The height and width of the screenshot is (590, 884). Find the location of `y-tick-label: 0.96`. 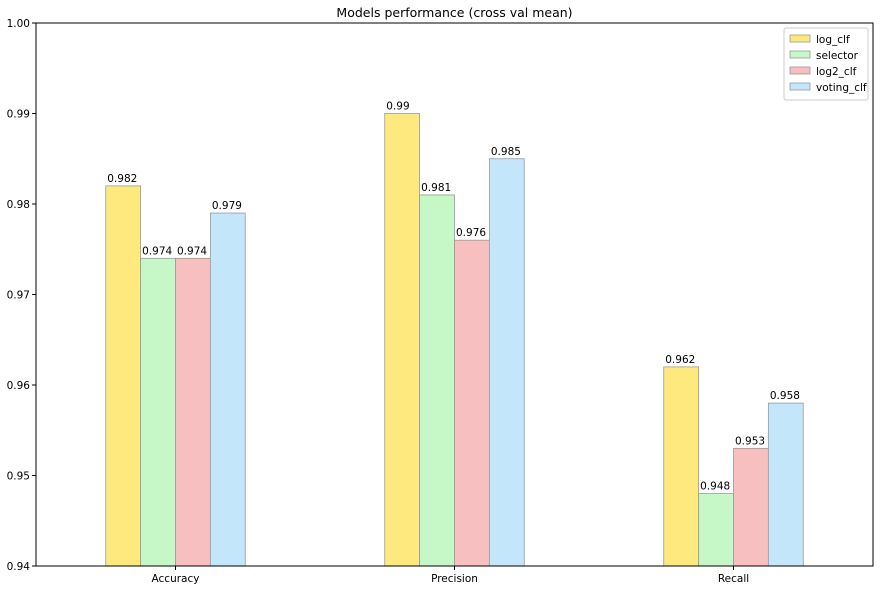

y-tick-label: 0.96 is located at coordinates (19, 386).